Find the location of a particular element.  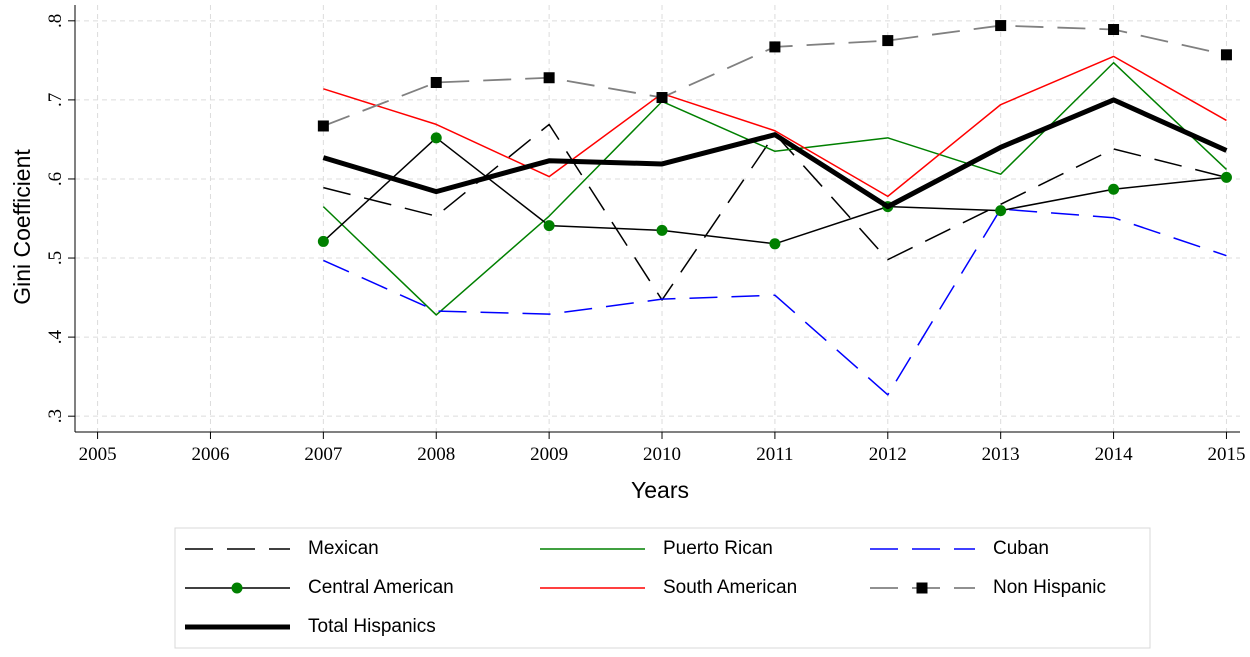

x-tick-label: 2005 is located at coordinates (98, 454).